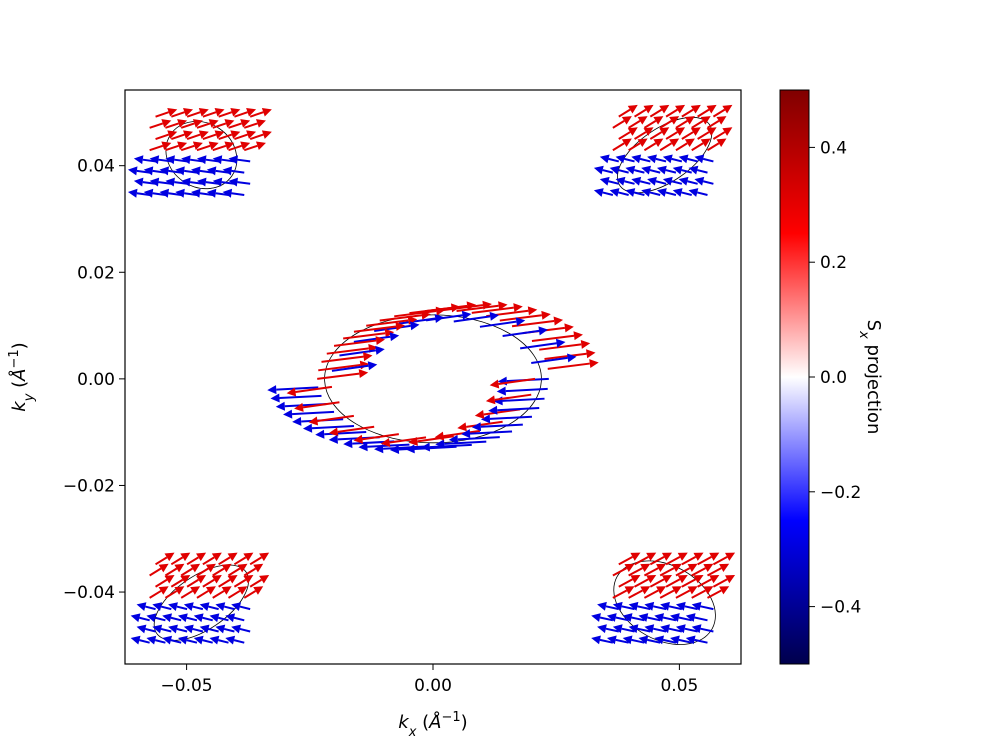 This screenshot has height=747, width=996. What do you see at coordinates (187, 686) in the screenshot?
I see `x-tick-label: −0.05` at bounding box center [187, 686].